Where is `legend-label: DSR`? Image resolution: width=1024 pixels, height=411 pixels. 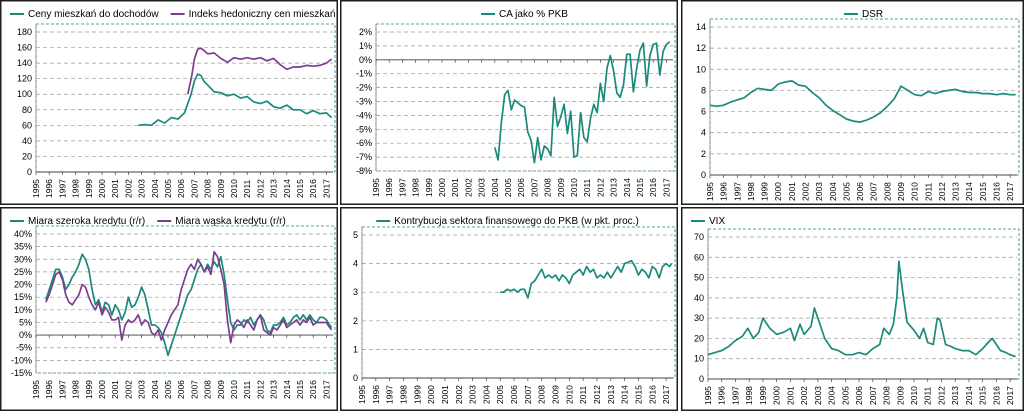
legend-label: DSR is located at coordinates (872, 14).